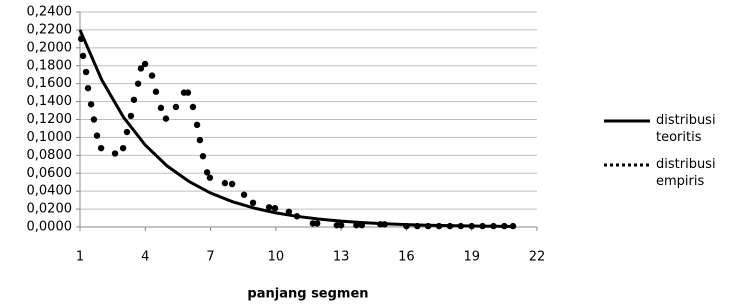  What do you see at coordinates (50, 83) in the screenshot?
I see `y-tick-label: 0,1600` at bounding box center [50, 83].